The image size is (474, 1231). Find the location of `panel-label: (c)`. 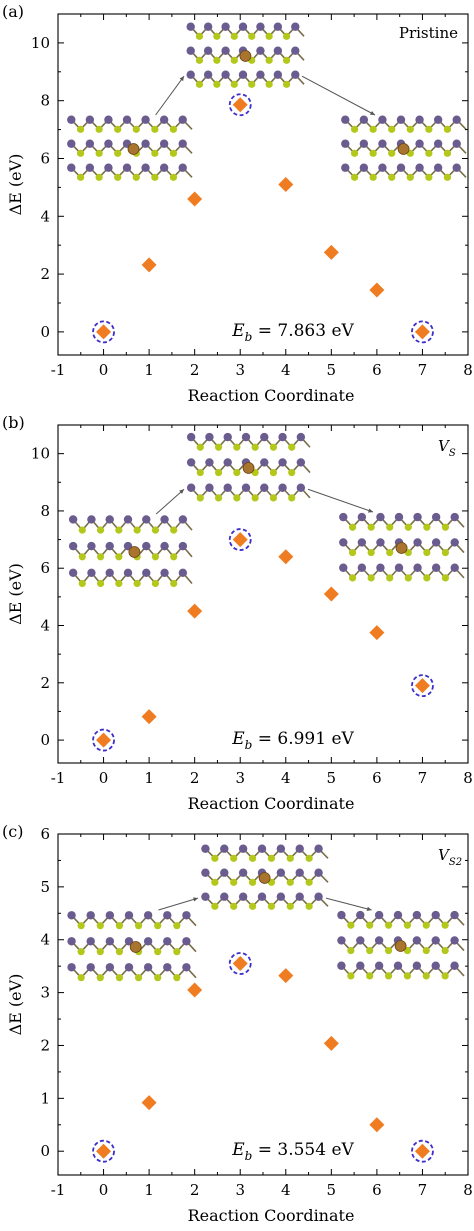

panel-label: (c) is located at coordinates (12, 831).